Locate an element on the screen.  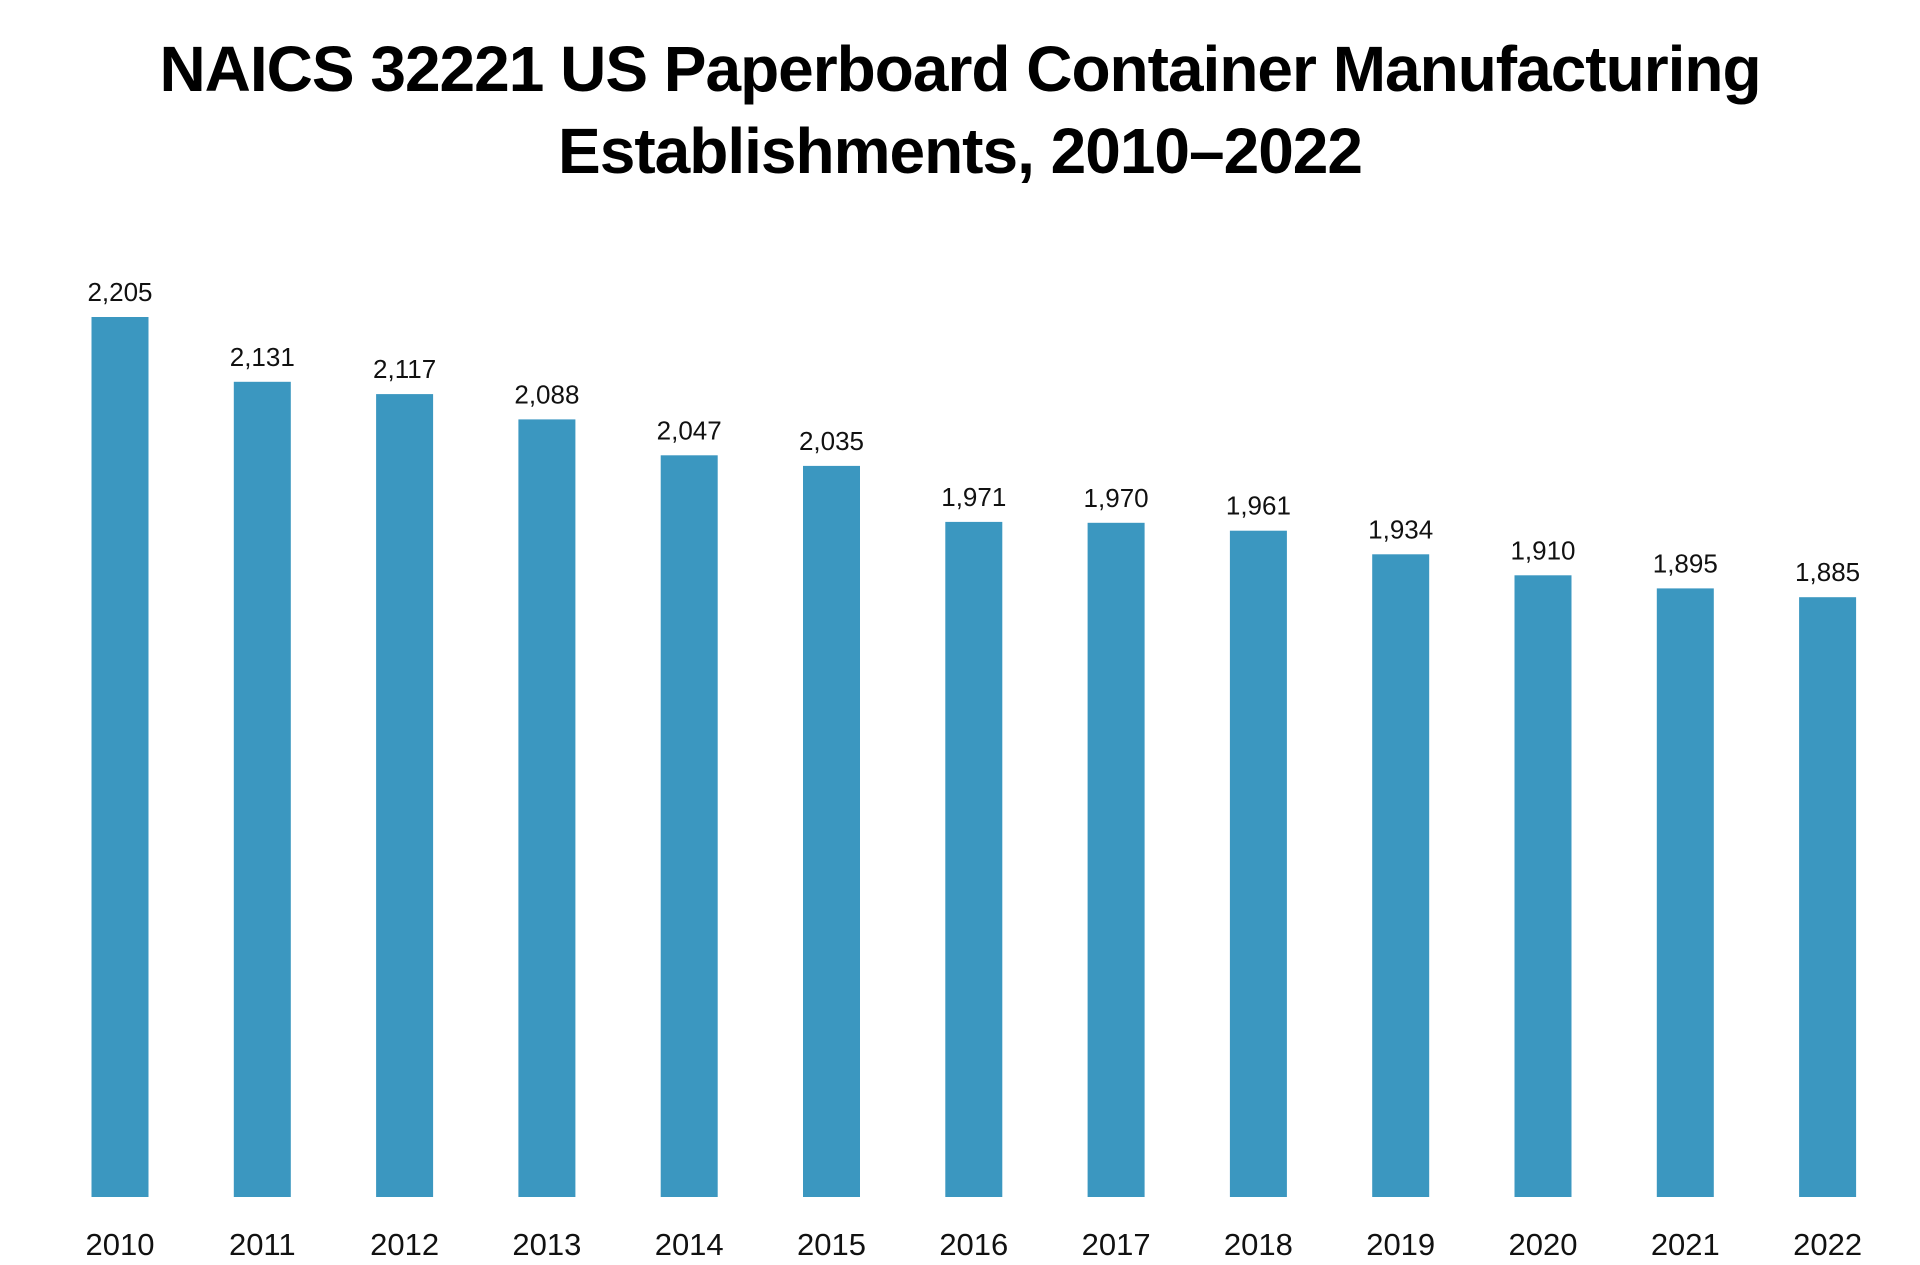
value-label-2016: 1,971 is located at coordinates (973, 497).